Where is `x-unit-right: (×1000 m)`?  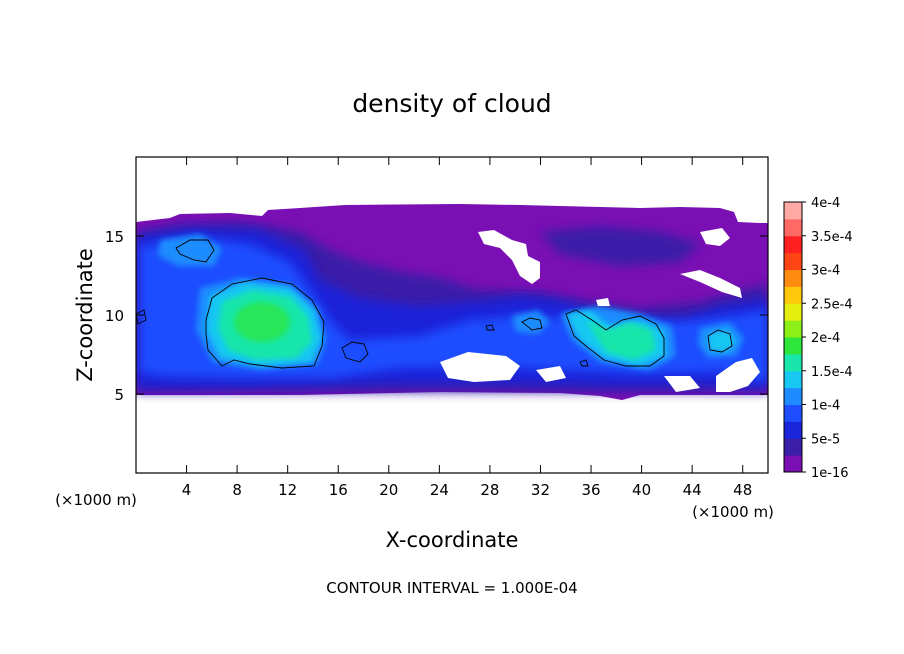
x-unit-right: (×1000 m) is located at coordinates (733, 512).